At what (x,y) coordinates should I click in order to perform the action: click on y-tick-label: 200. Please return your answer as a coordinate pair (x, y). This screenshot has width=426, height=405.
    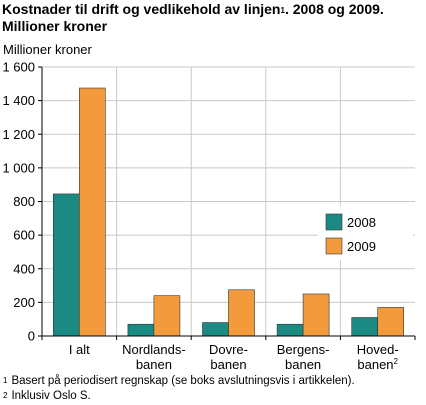
    Looking at the image, I should click on (24, 302).